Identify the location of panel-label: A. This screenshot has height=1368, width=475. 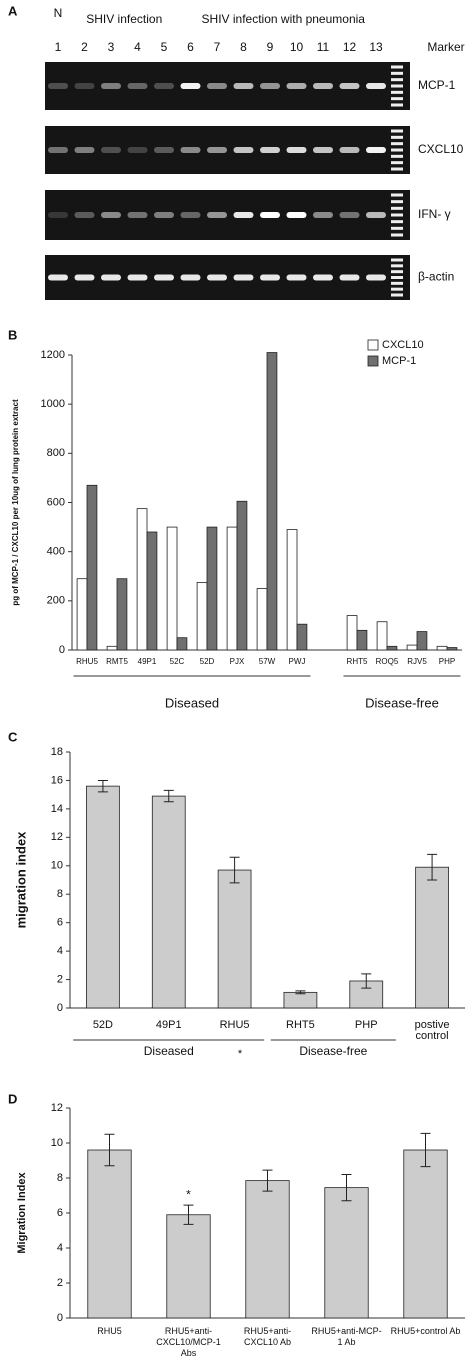
(13, 10).